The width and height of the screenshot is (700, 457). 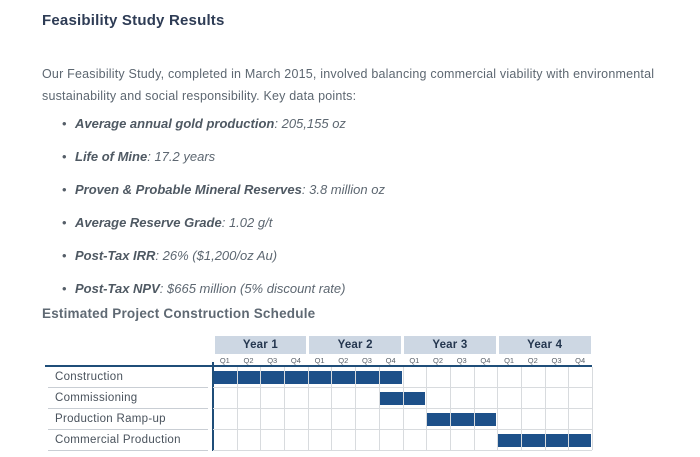 What do you see at coordinates (462, 419) in the screenshot?
I see `gantt-bar-production-ramp-up` at bounding box center [462, 419].